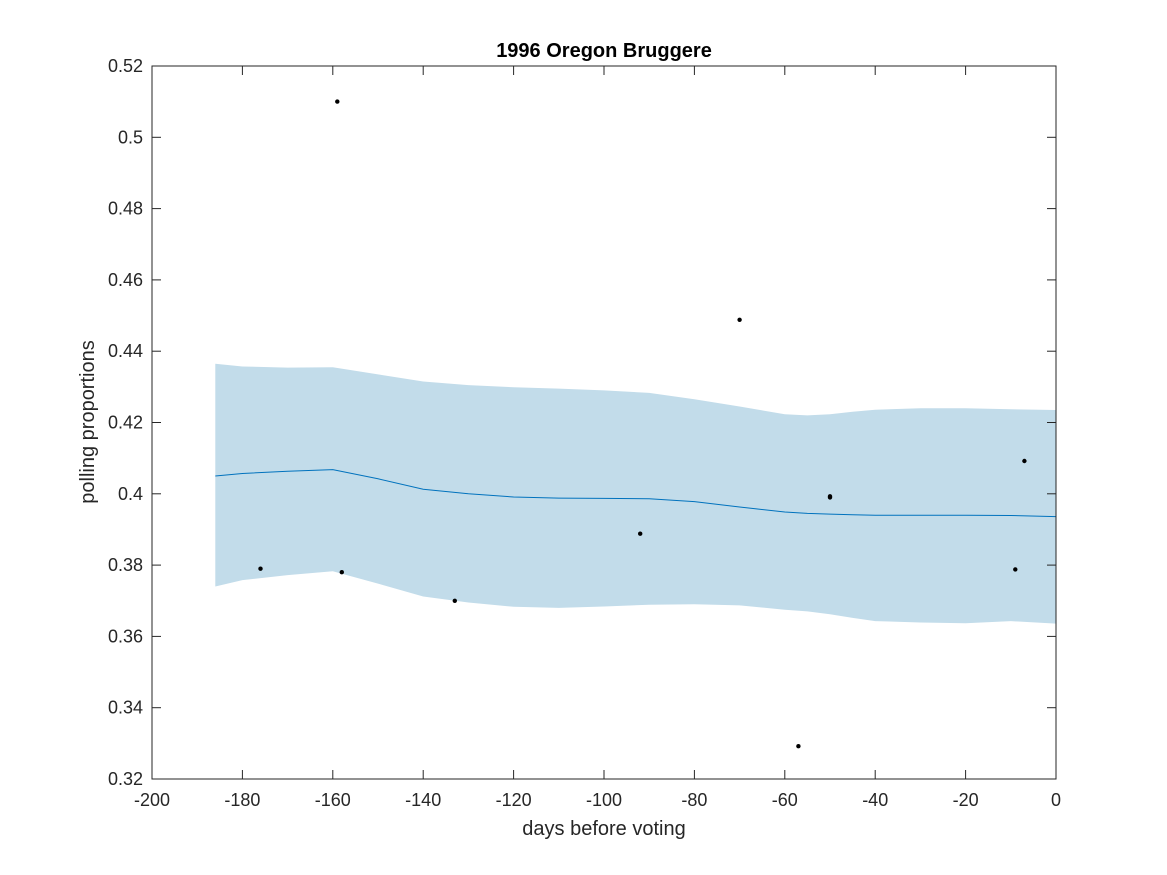 The width and height of the screenshot is (1167, 875). I want to click on x-axis-label: days before voting, so click(603, 829).